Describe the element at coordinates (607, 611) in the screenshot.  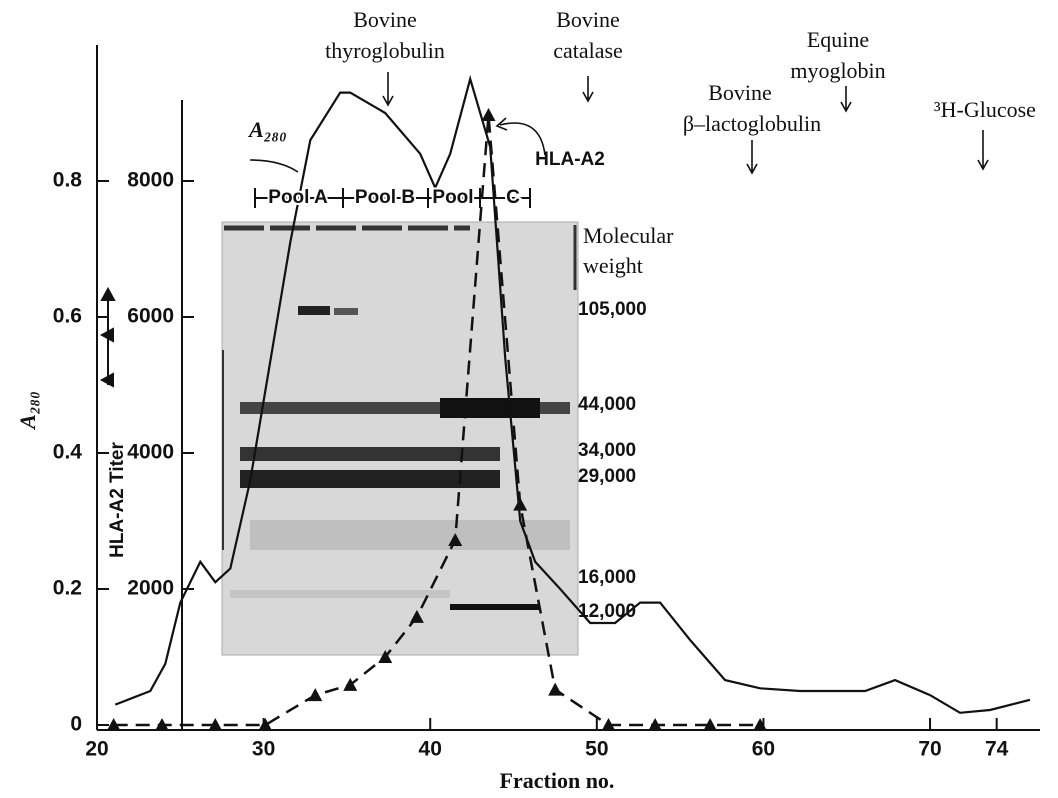
I see `mw-label: 12,000` at that location.